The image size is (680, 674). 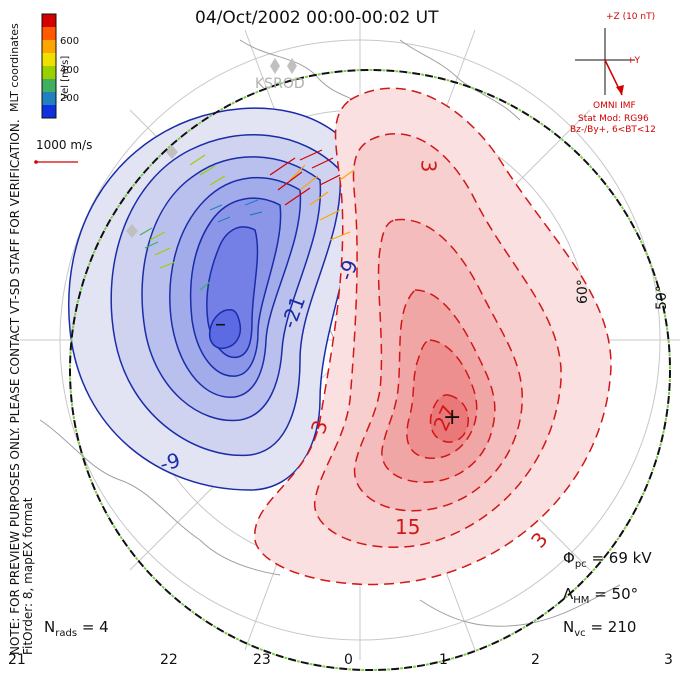 What do you see at coordinates (613, 627) in the screenshot?
I see `n-vc-value: = 210` at bounding box center [613, 627].